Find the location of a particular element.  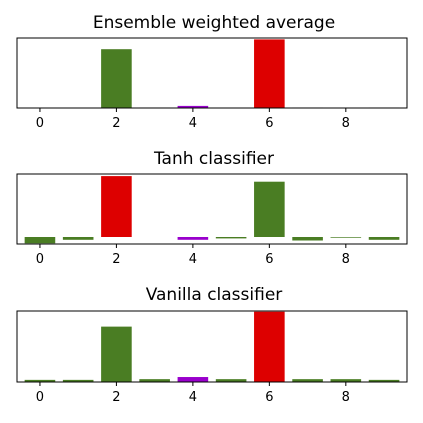

panel-title: Tanh classifier is located at coordinates (213, 159).